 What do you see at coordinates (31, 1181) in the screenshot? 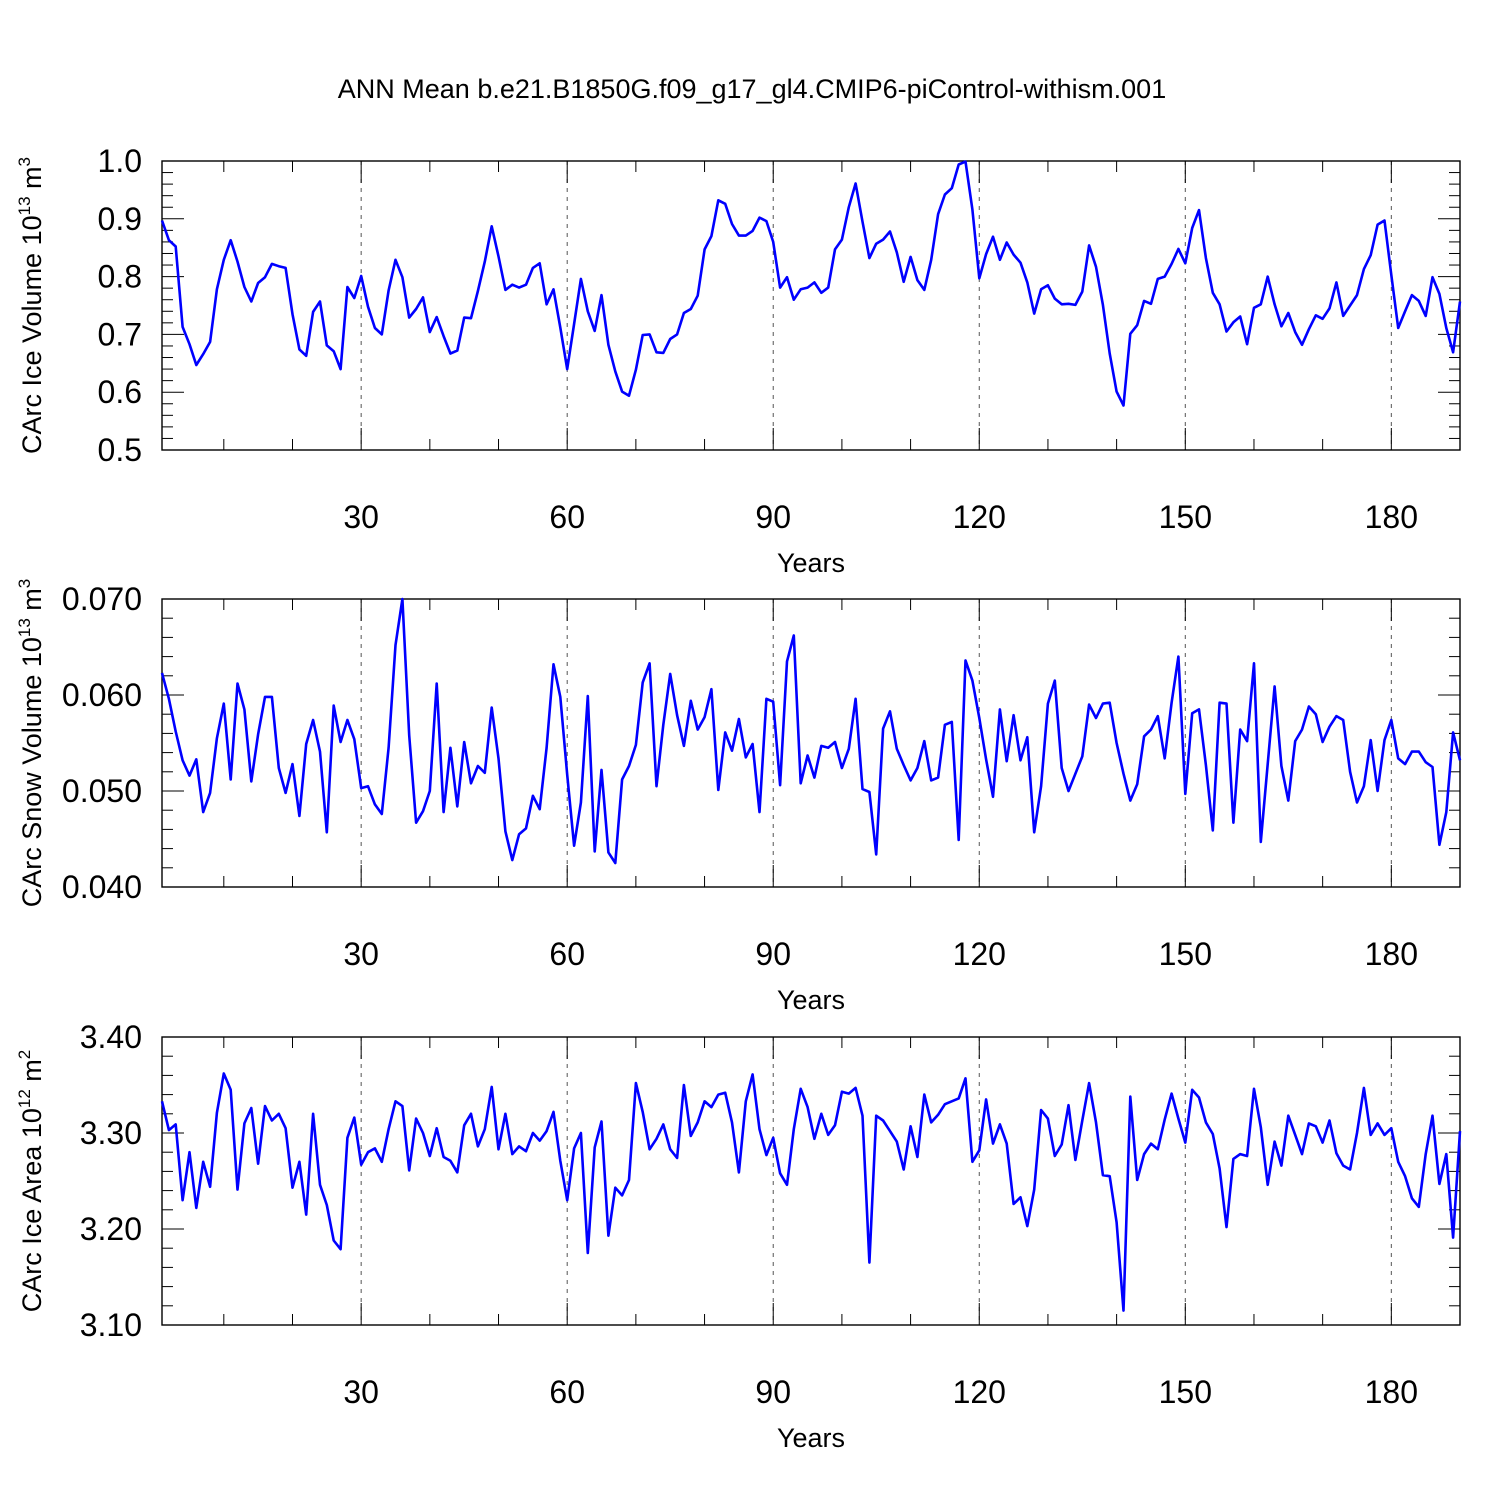
I see `y-axis-title: CArc Ice Area 1012 m2` at bounding box center [31, 1181].